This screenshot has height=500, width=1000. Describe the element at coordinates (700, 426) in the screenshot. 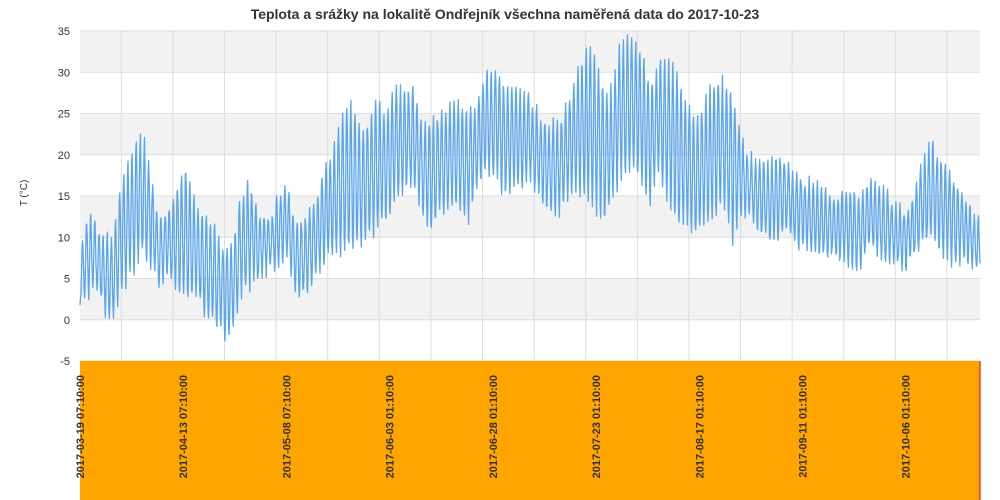

I see `x-tick-label: 2017-08-17 01:10:00` at that location.